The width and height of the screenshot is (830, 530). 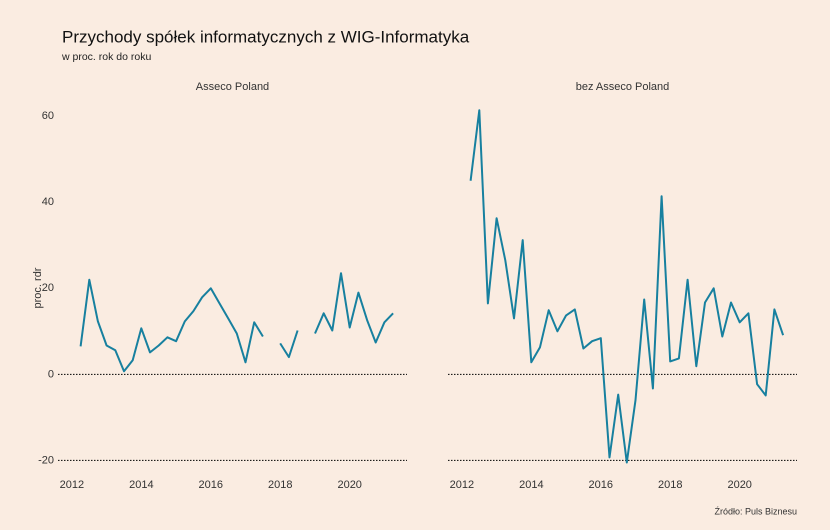 What do you see at coordinates (48, 116) in the screenshot?
I see `y-tick-label: 60` at bounding box center [48, 116].